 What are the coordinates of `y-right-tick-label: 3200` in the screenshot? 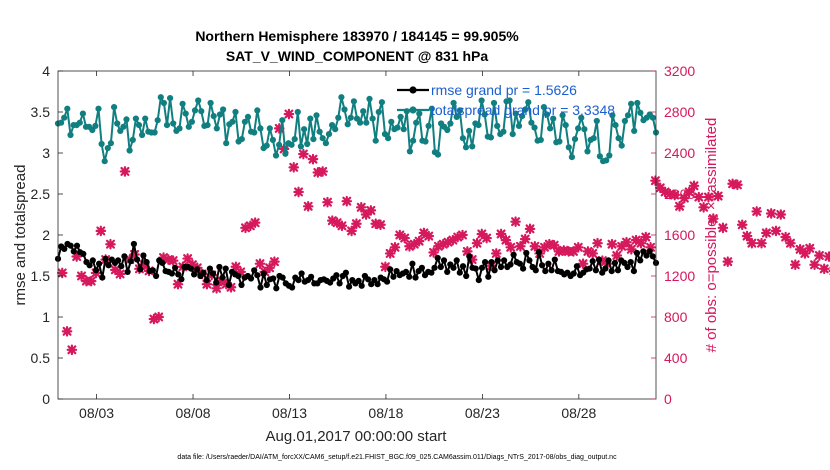 It's located at (679, 71).